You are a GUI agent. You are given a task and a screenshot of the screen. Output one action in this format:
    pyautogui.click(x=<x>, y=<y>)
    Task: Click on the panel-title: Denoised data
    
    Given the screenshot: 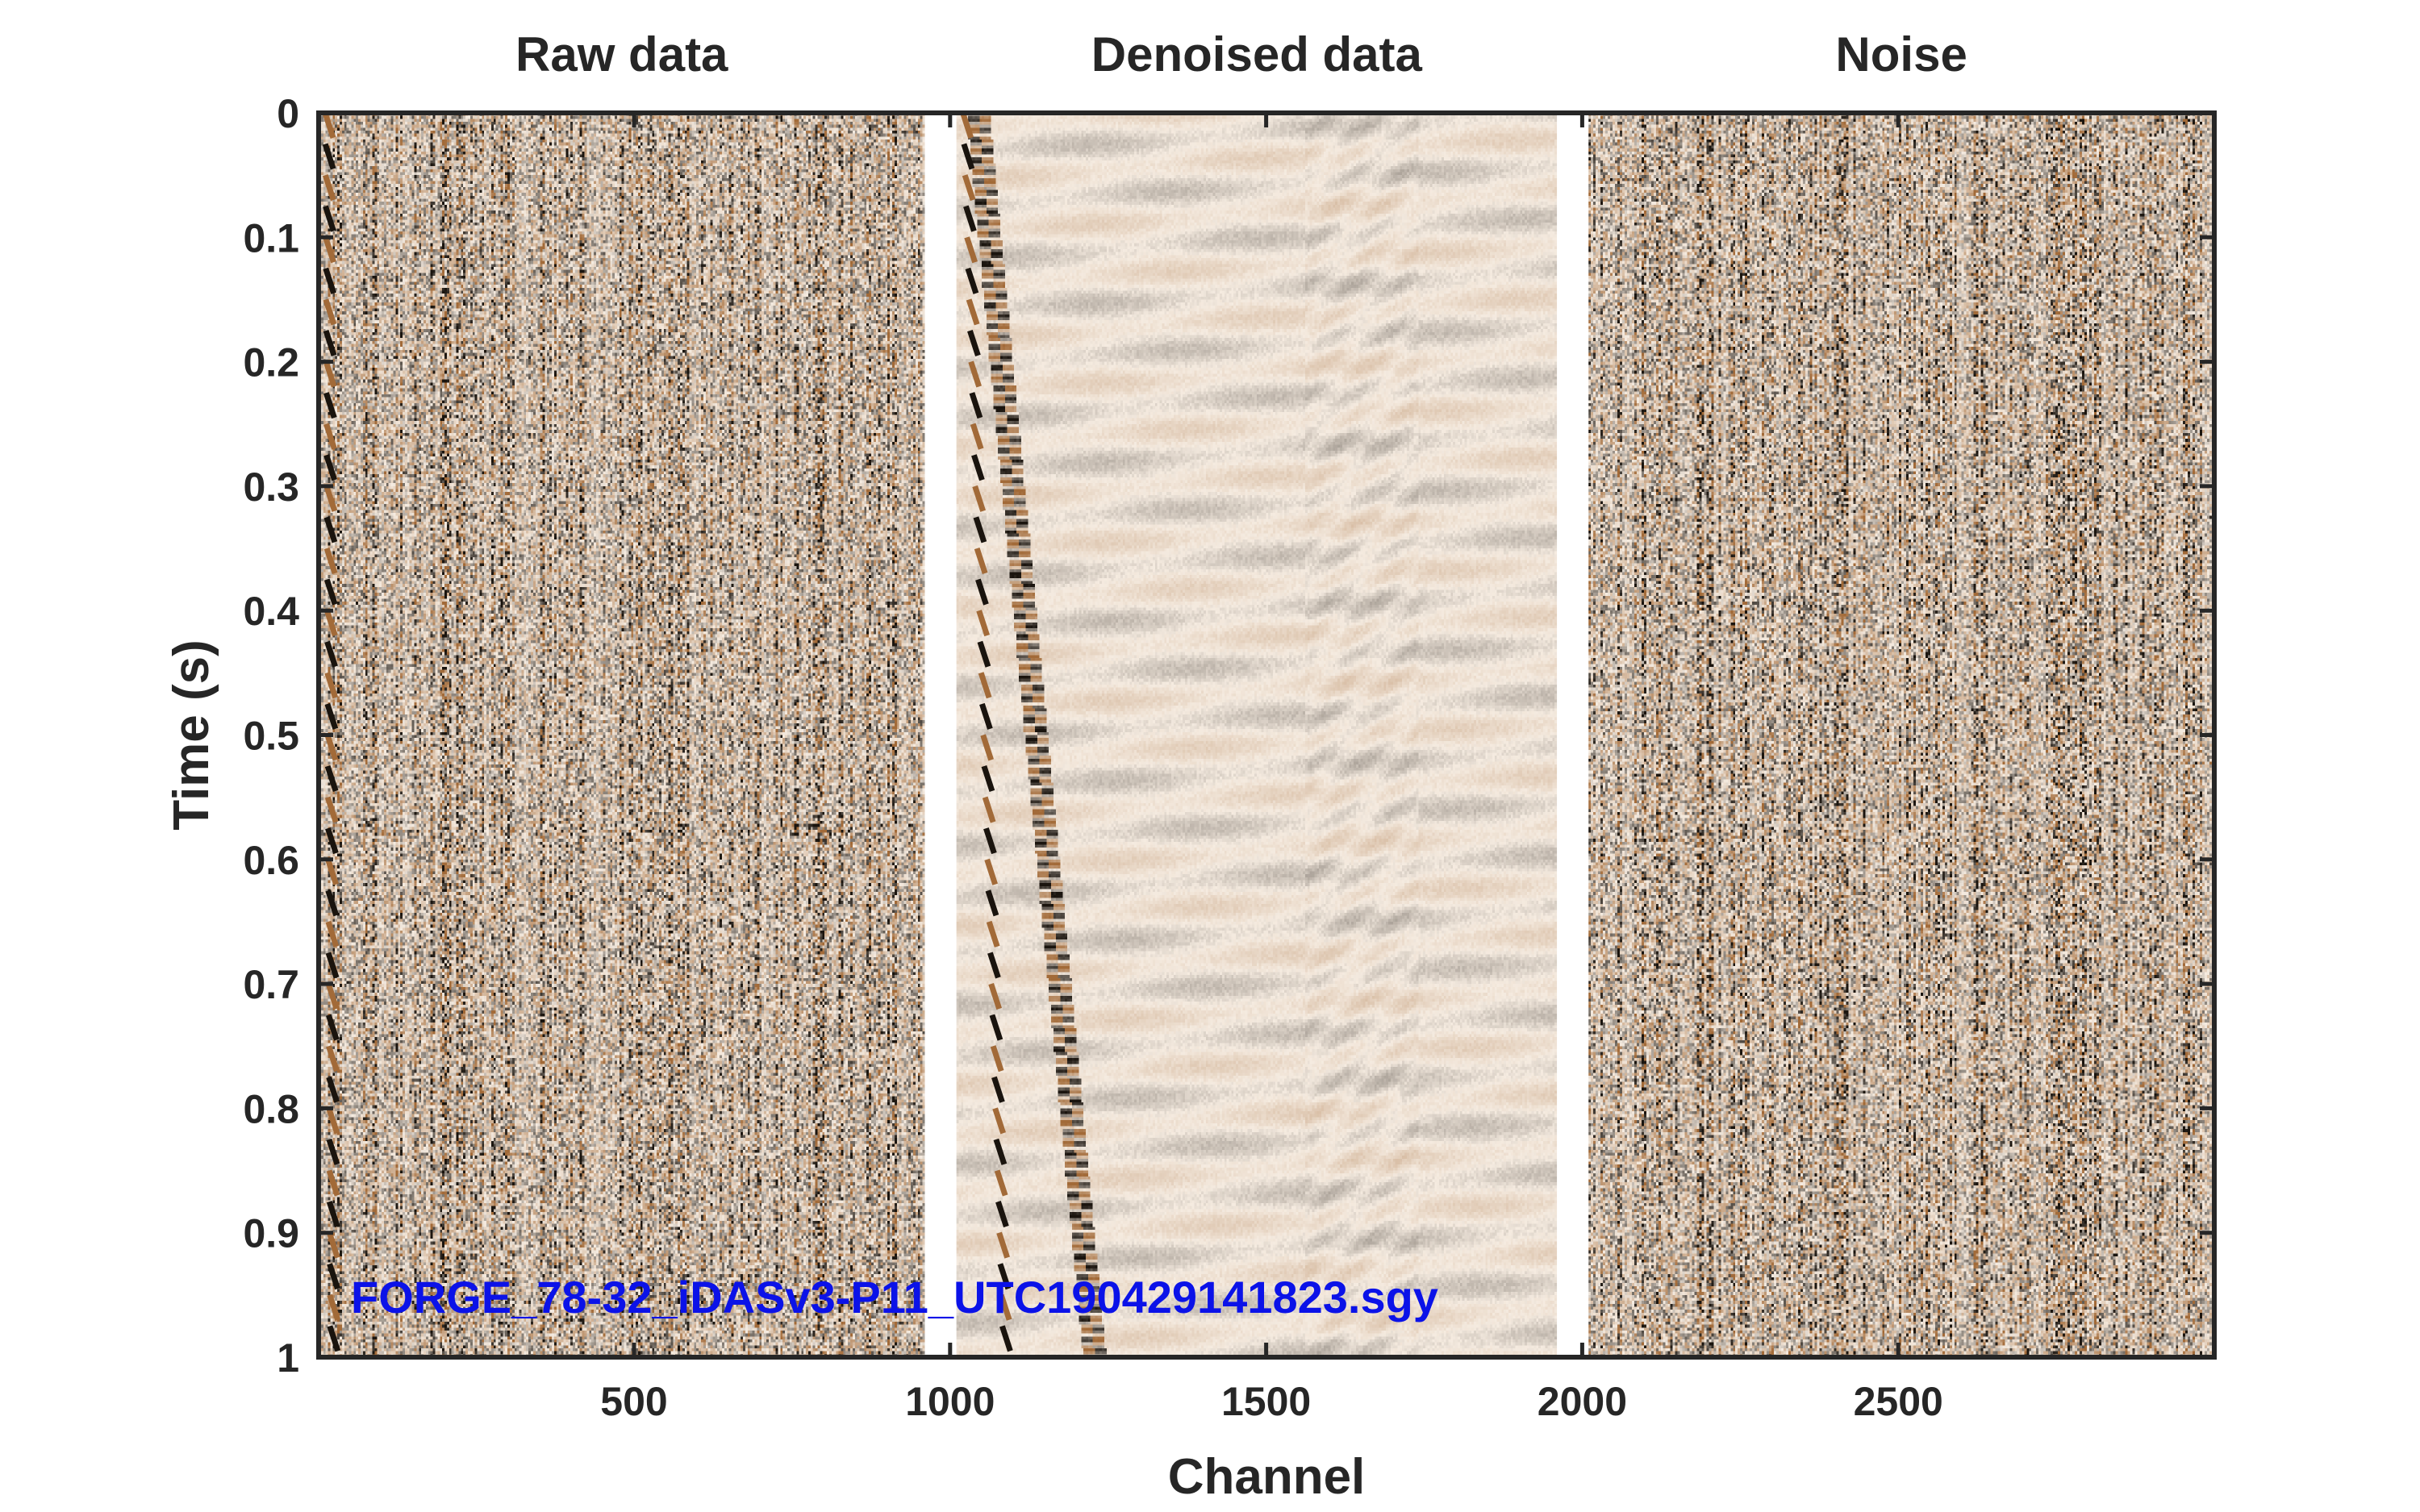 What is the action you would take?
    pyautogui.click(x=1257, y=54)
    